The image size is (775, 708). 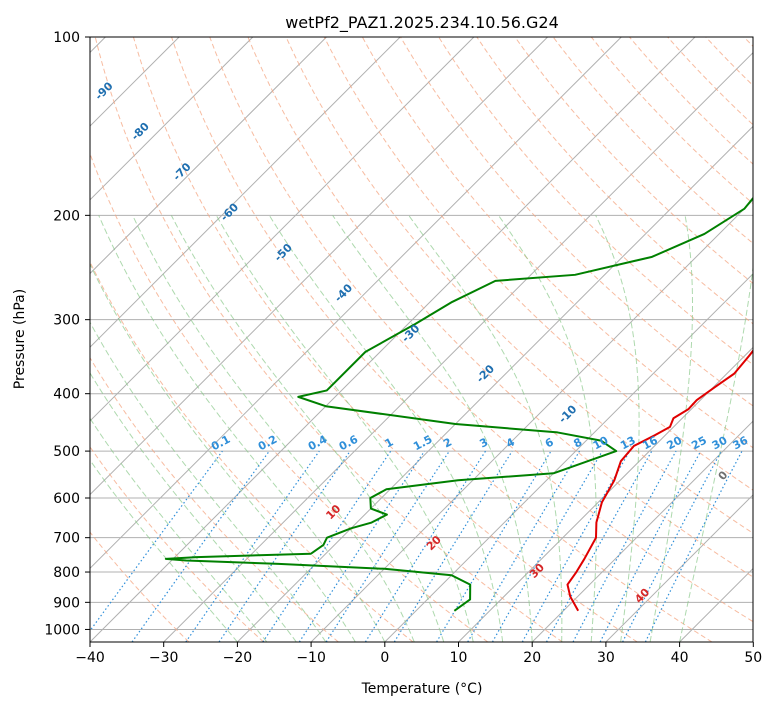 What do you see at coordinates (164, 658) in the screenshot?
I see `x-tick-label: −30` at bounding box center [164, 658].